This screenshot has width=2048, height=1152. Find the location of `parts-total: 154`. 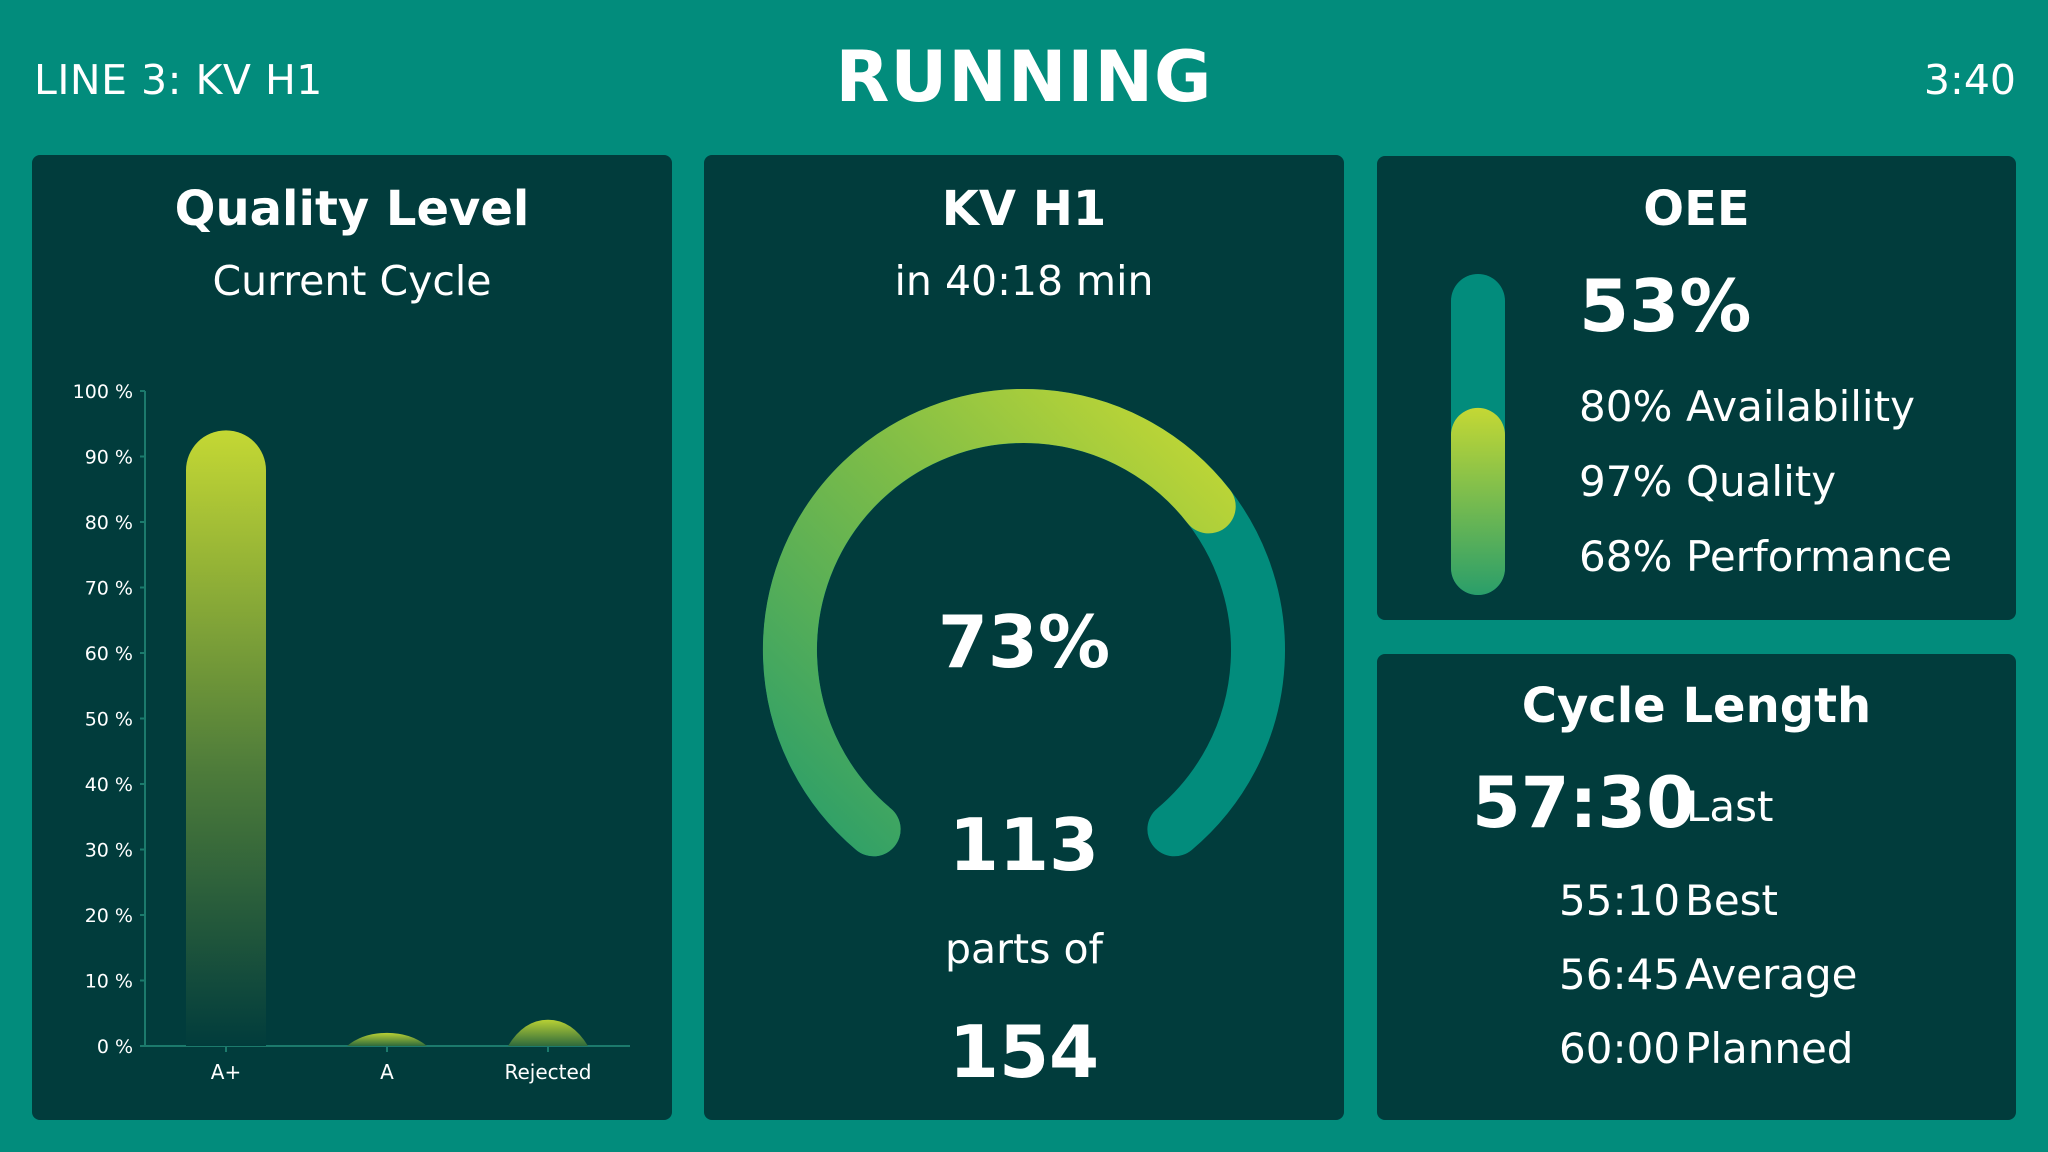

parts-total: 154 is located at coordinates (1024, 1052).